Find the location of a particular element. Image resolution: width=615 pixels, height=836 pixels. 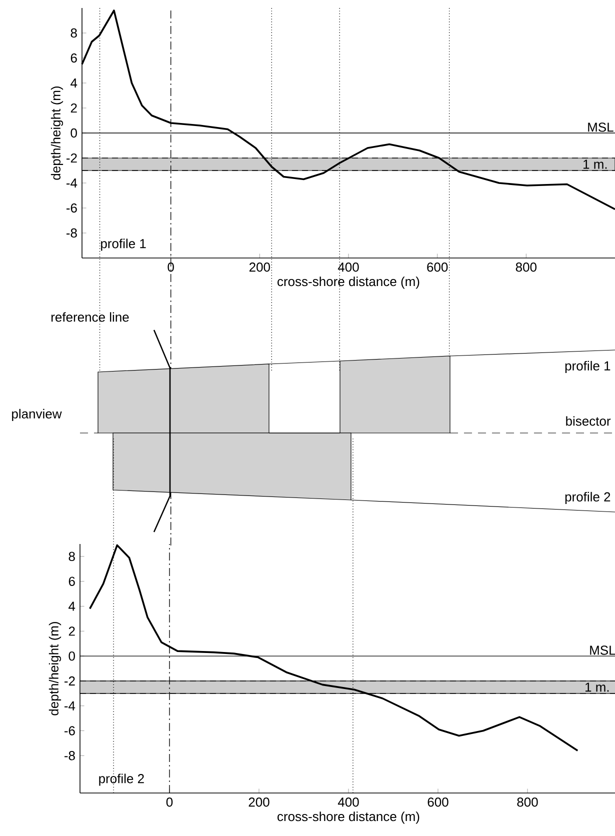

text: planview is located at coordinates (37, 415).